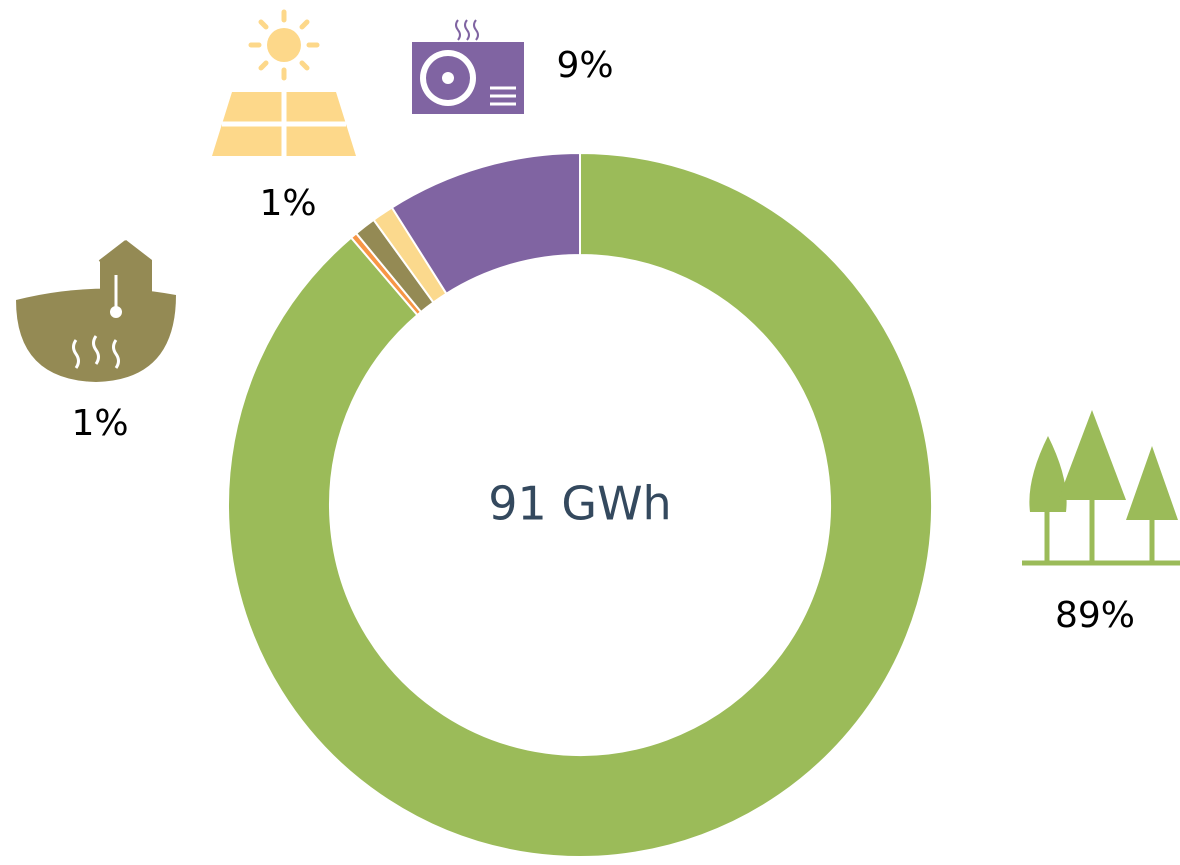  What do you see at coordinates (284, 82) in the screenshot?
I see `solar-icon` at bounding box center [284, 82].